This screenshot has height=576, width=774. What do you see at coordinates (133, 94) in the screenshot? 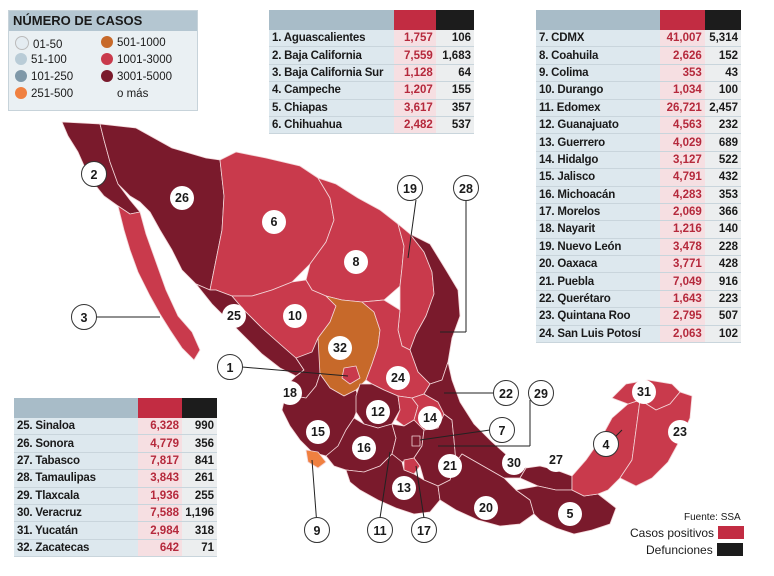
I see `legend-label: o más` at bounding box center [133, 94].